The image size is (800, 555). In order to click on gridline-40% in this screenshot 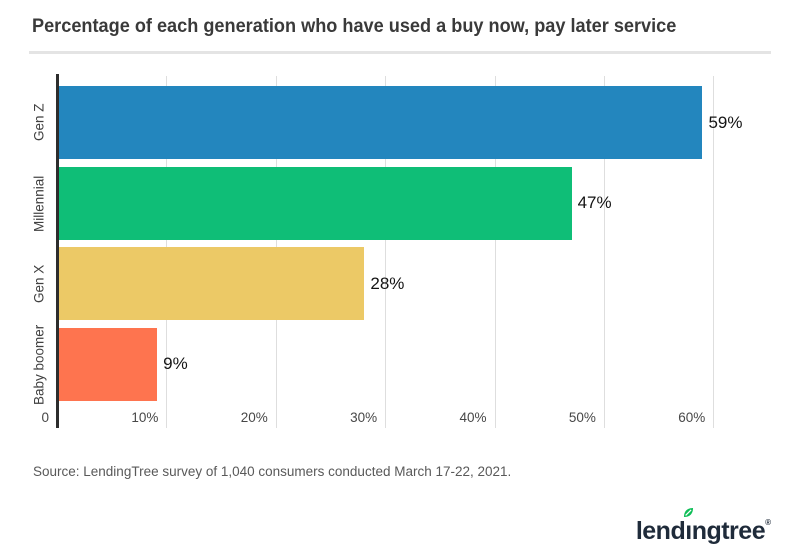, I will do `click(495, 252)`.